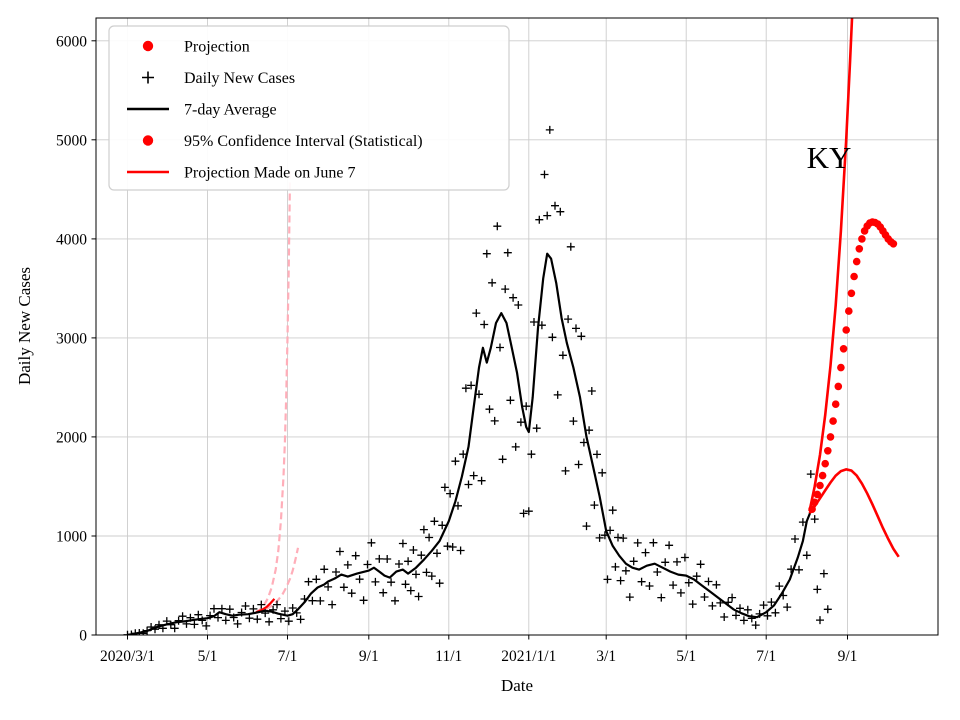 The height and width of the screenshot is (720, 960). I want to click on y-tick-label: 5000, so click(71, 140).